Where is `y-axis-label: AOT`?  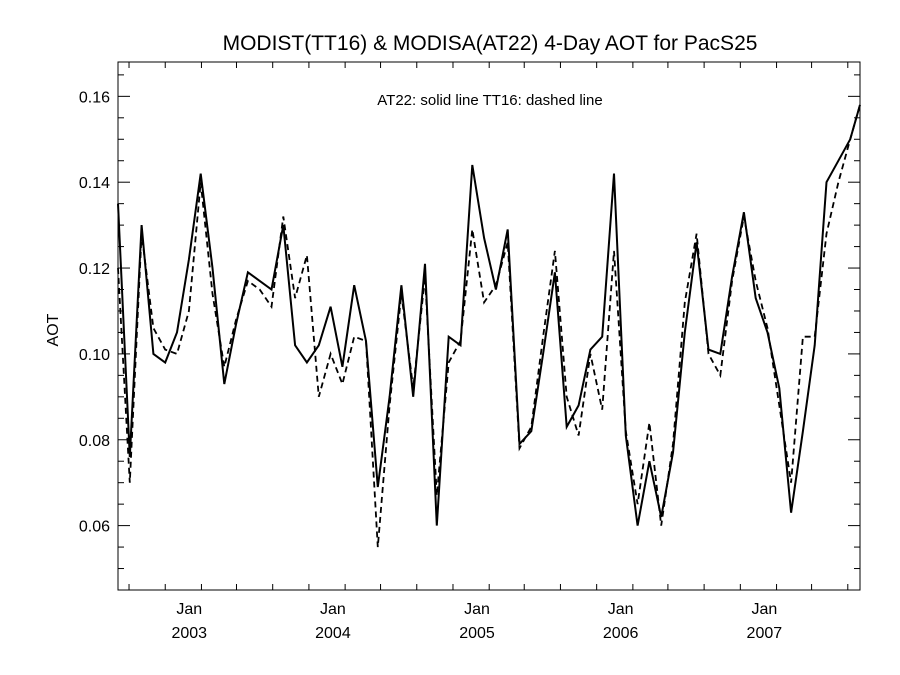
y-axis-label: AOT is located at coordinates (53, 329).